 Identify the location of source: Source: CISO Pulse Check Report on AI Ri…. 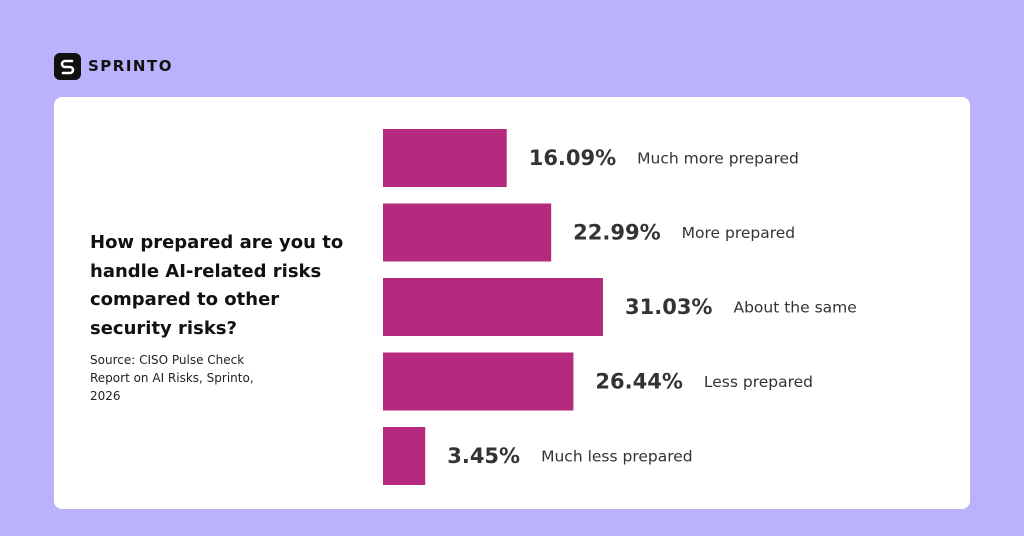
(172, 378).